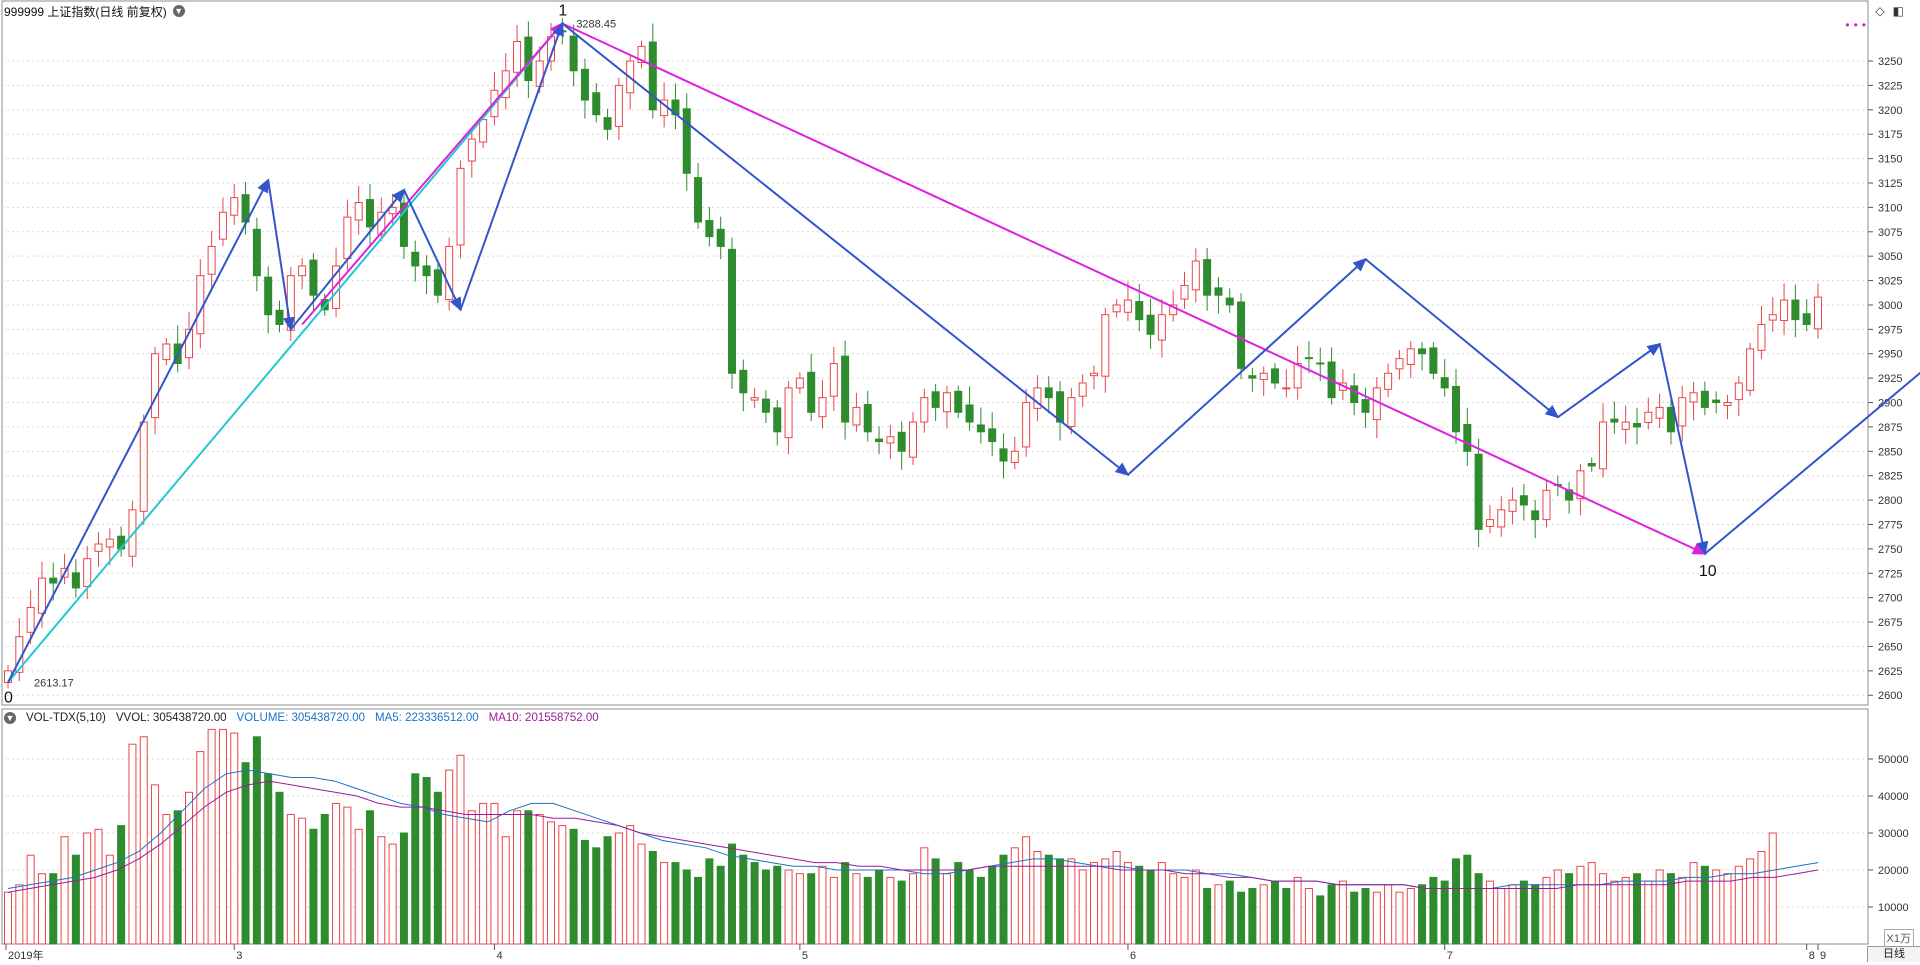 Image resolution: width=1920 pixels, height=965 pixels. What do you see at coordinates (1890, 550) in the screenshot?
I see `price-axis-tick-label: 2750` at bounding box center [1890, 550].